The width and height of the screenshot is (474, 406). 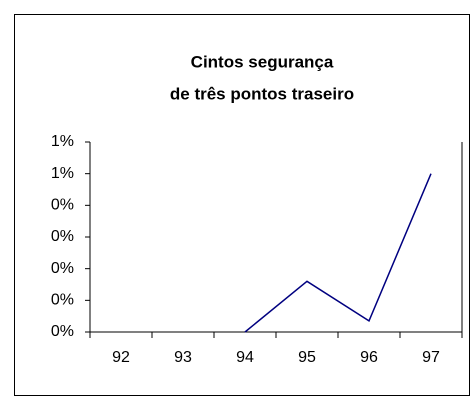 What do you see at coordinates (307, 357) in the screenshot?
I see `x-tick-label: 95` at bounding box center [307, 357].